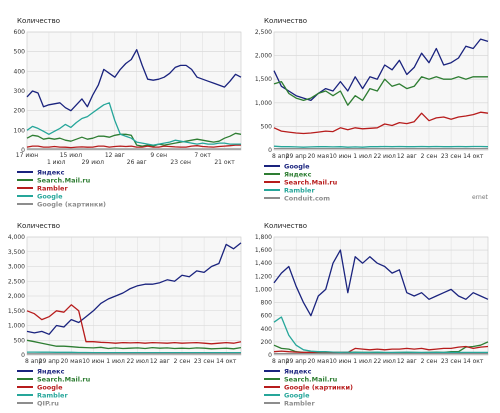 This screenshot has width=500, height=413. What do you see at coordinates (296, 361) in the screenshot?
I see `x-tick-label: 29 апр` at bounding box center [296, 361].